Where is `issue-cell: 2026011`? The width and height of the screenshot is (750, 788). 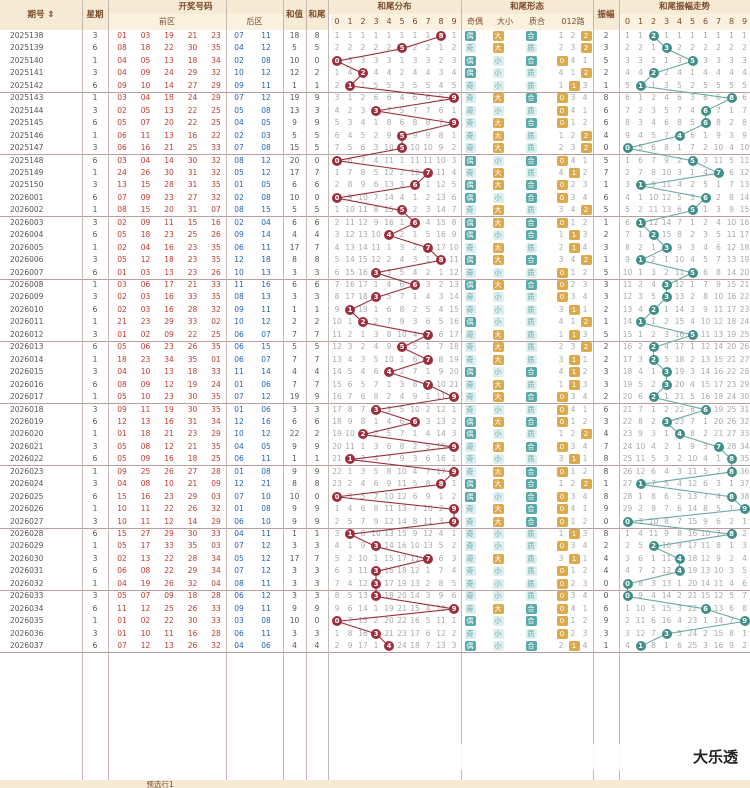
issue-cell: 2026011 is located at coordinates (27, 322).